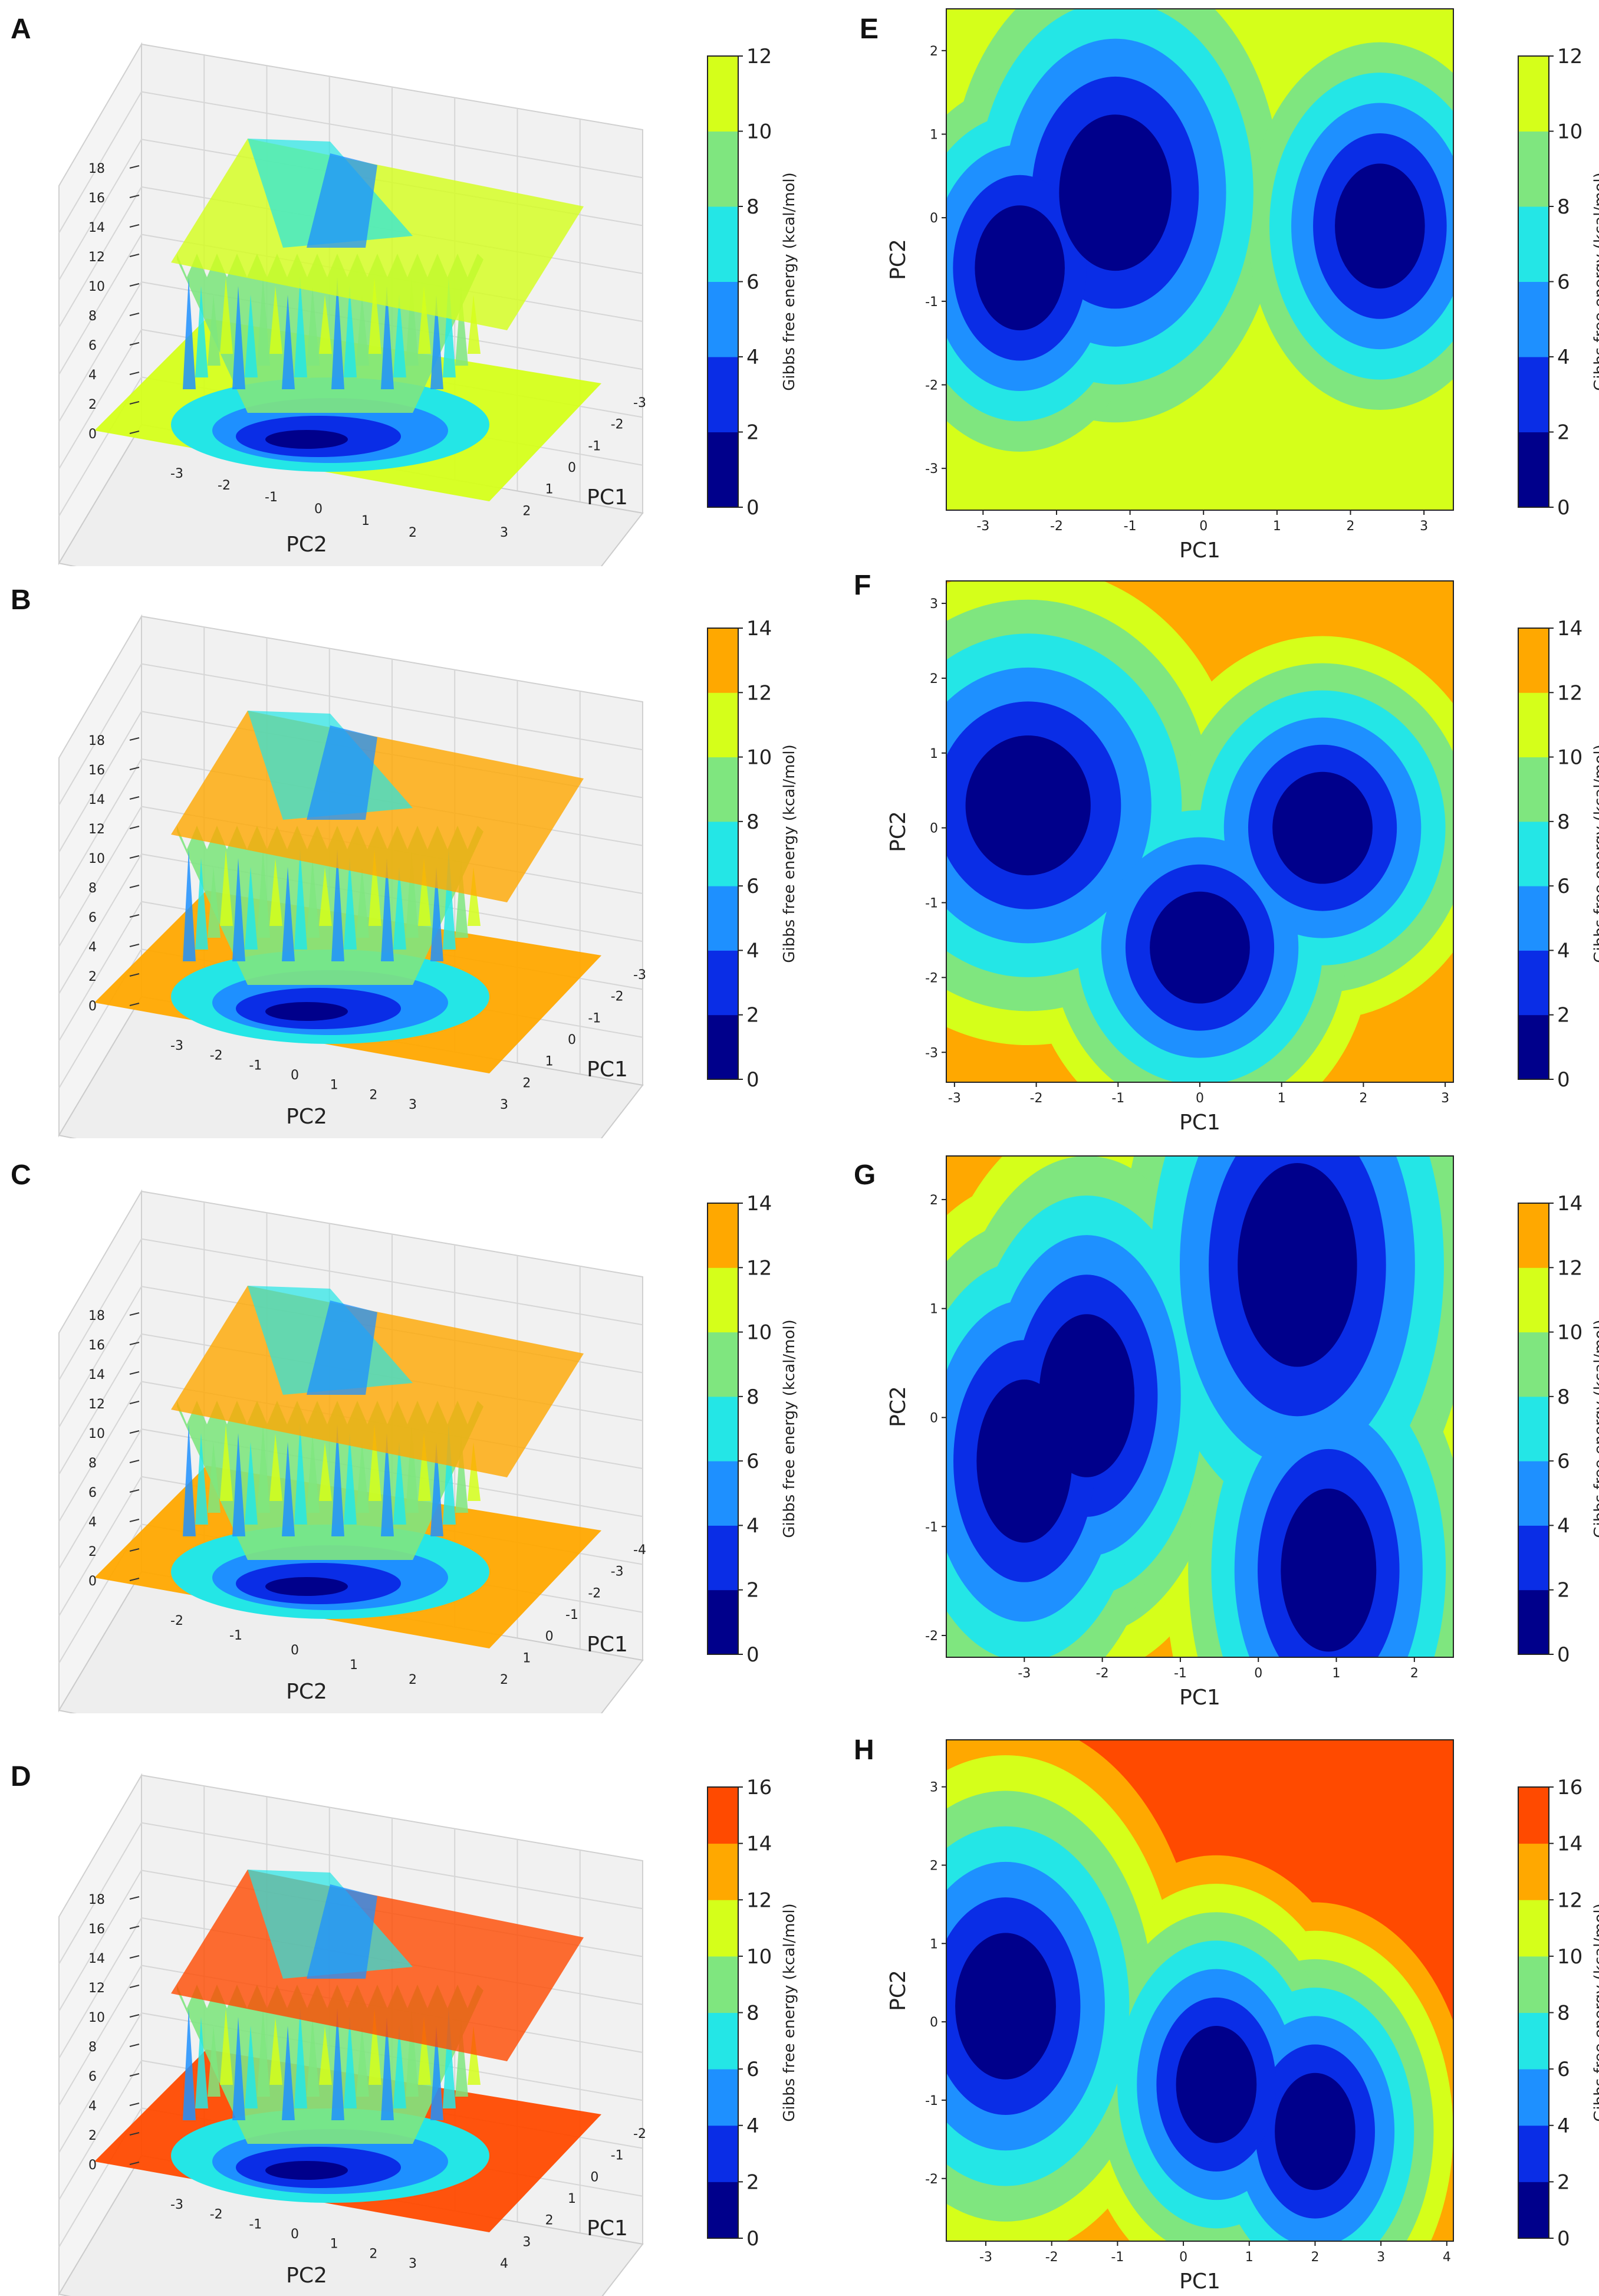 This screenshot has height=2296, width=1599. I want to click on y-axis-label: PC2, so click(306, 1117).